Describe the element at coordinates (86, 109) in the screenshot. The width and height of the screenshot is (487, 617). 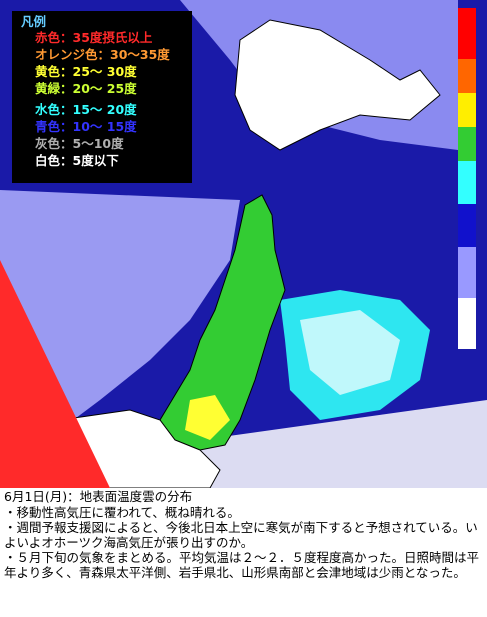
I see `legend-item: 水色：15～ 20度` at that location.